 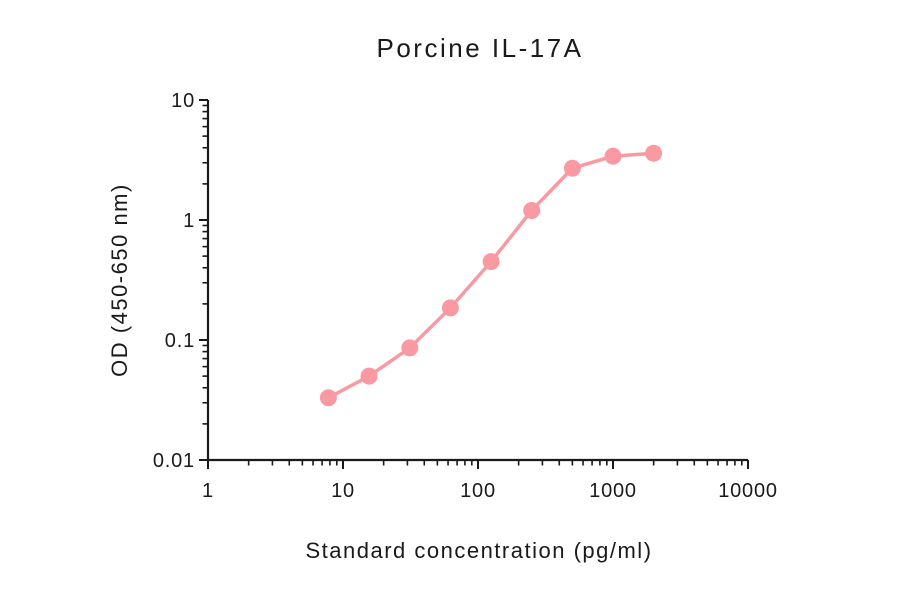 I want to click on x-tick-label: 10000, so click(x=748, y=491).